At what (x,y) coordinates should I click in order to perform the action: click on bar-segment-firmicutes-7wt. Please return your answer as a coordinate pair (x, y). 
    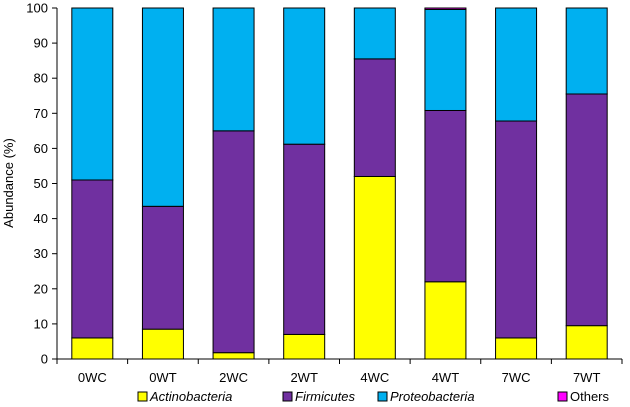
    Looking at the image, I should click on (586, 210).